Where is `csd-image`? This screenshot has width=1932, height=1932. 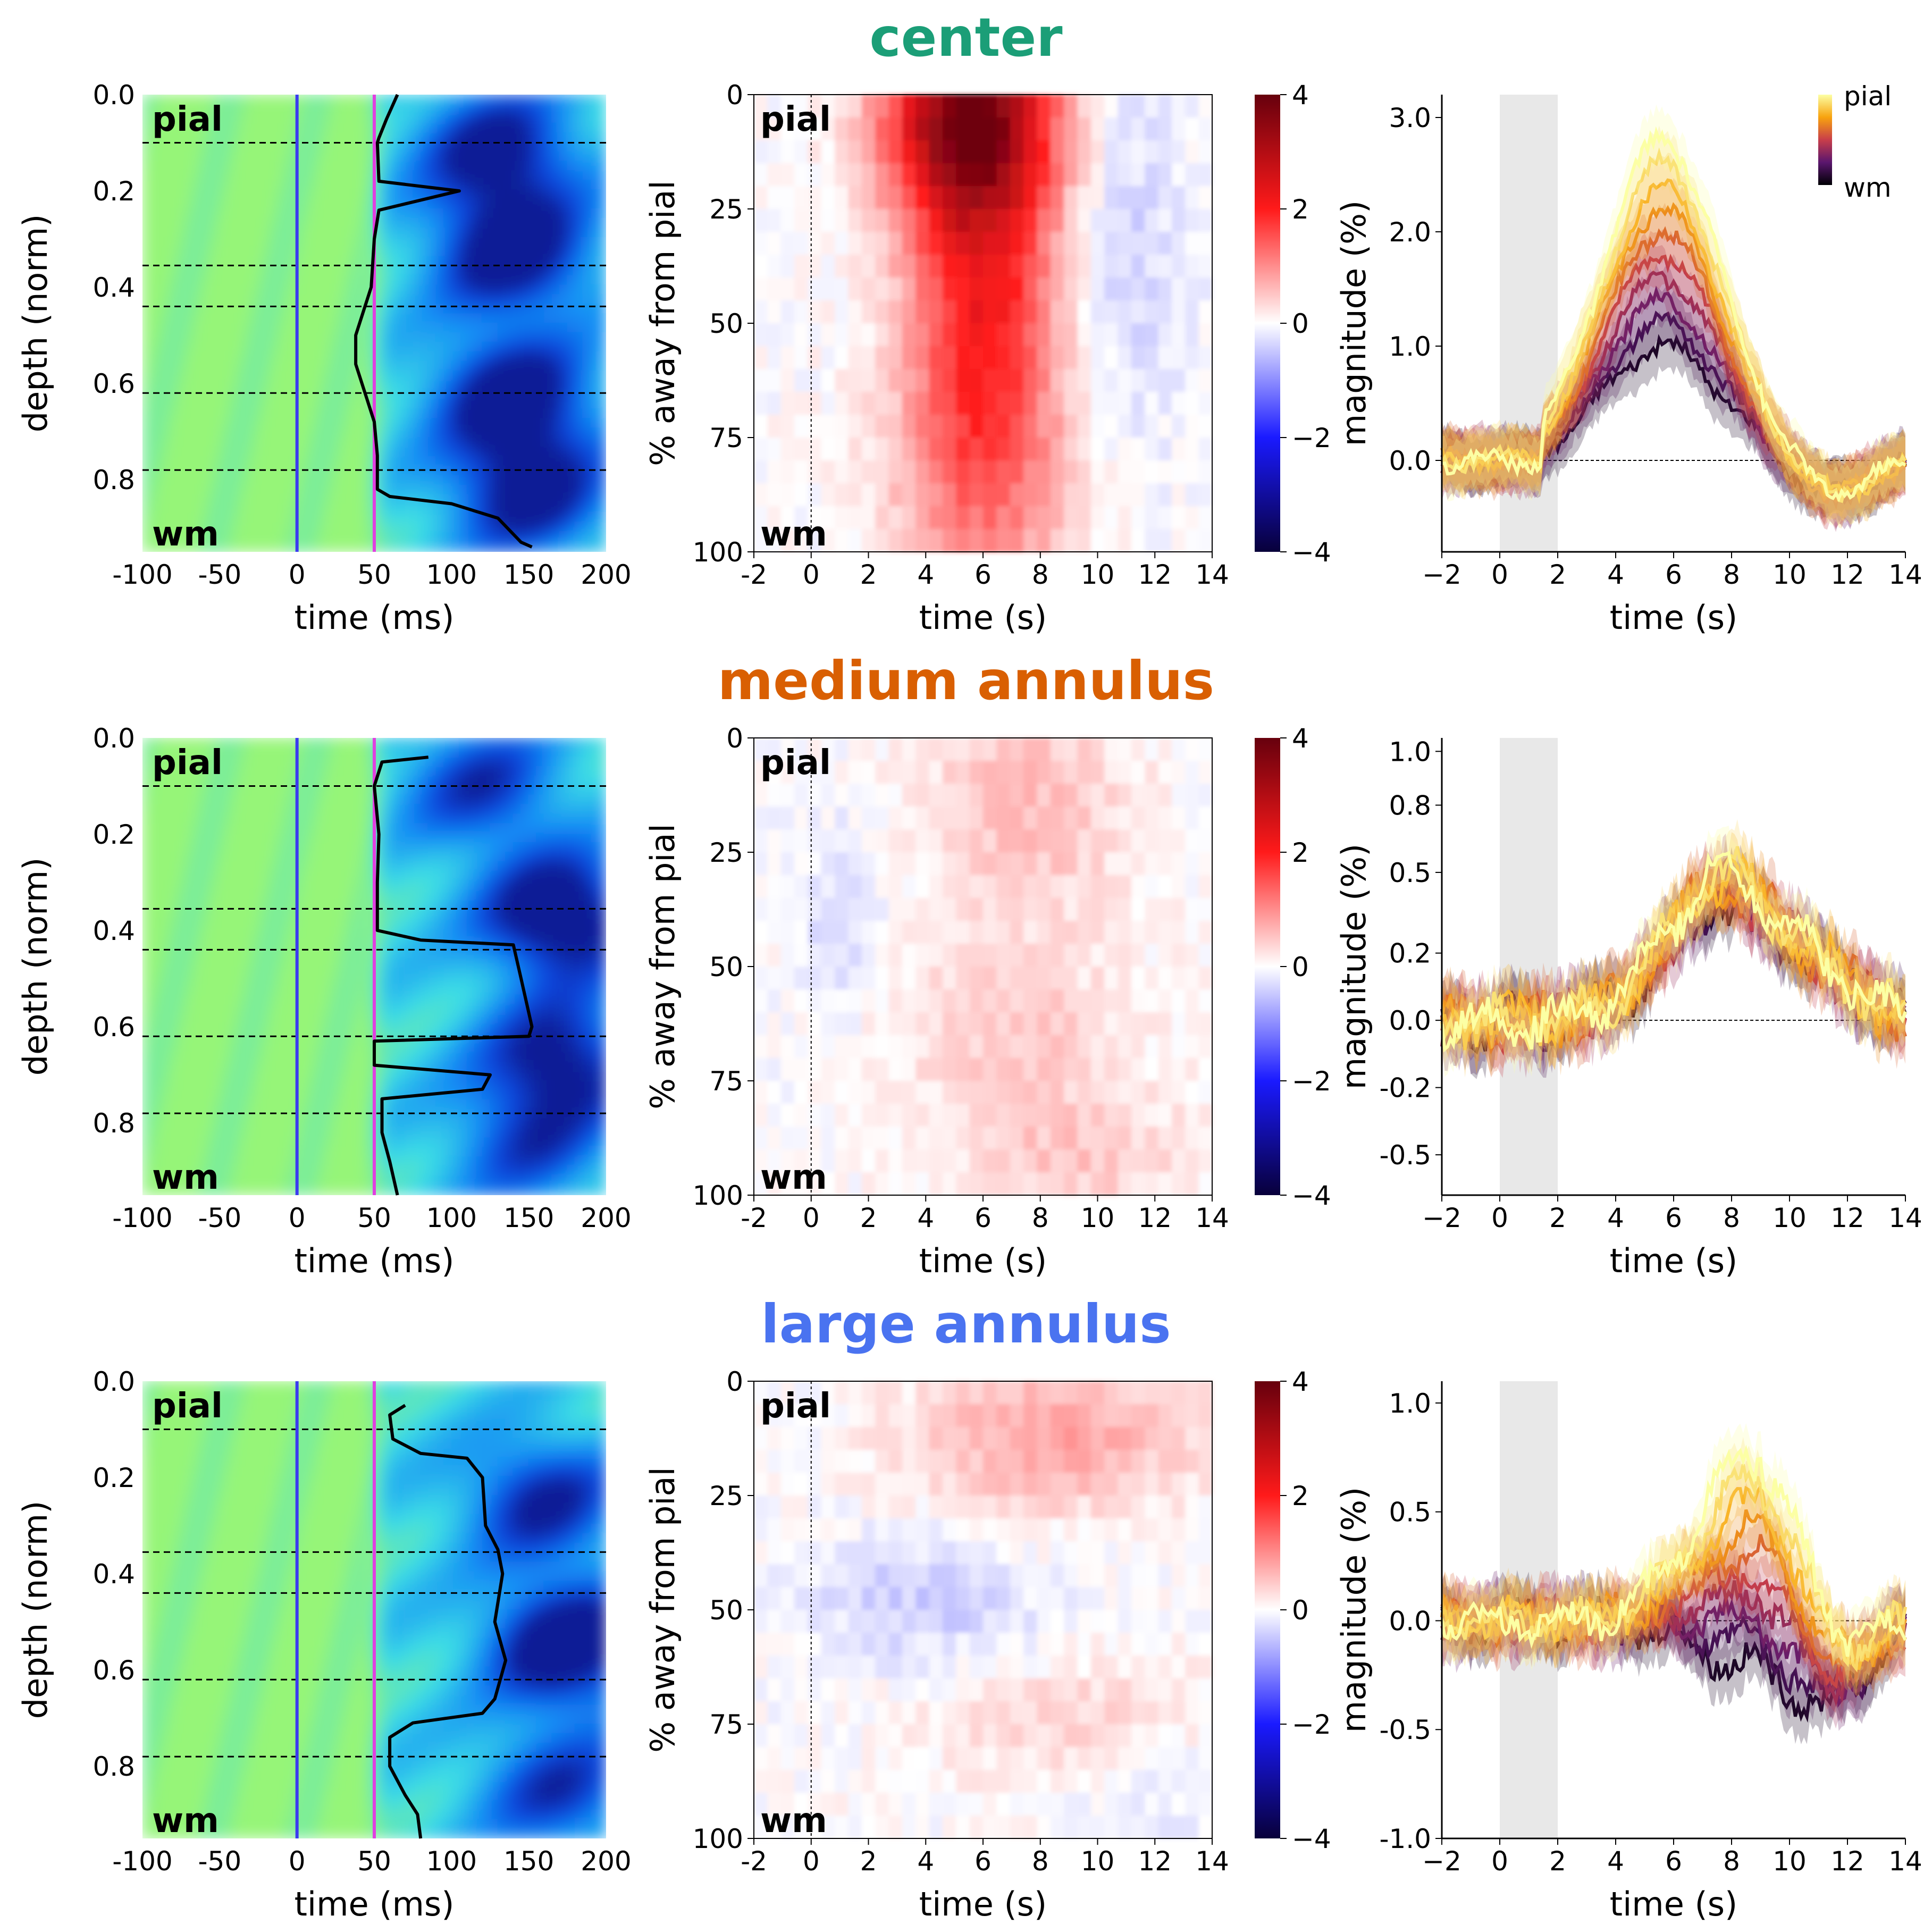 csd-image is located at coordinates (374, 966).